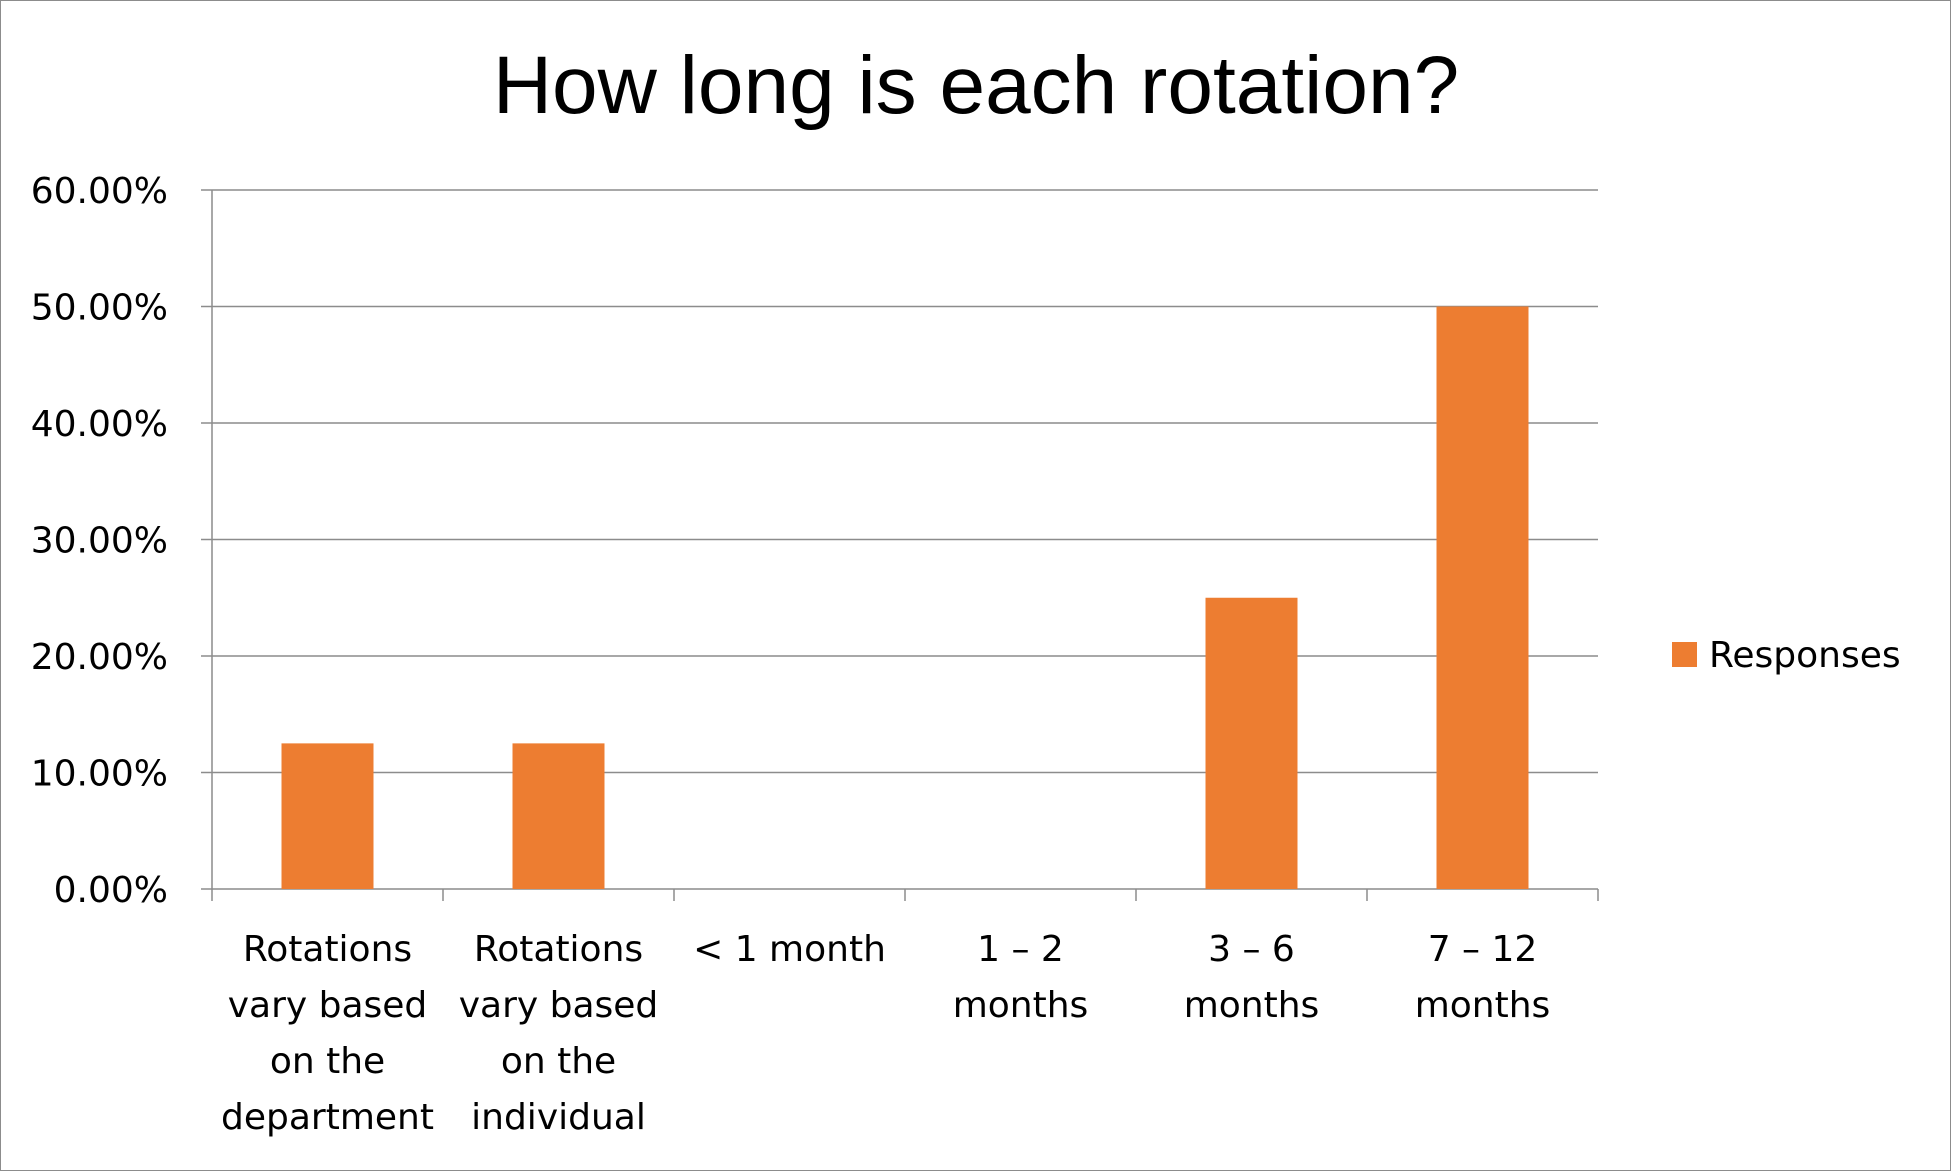 The width and height of the screenshot is (1951, 1172). I want to click on x-category-label: 3 – 6 months, so click(1252, 977).